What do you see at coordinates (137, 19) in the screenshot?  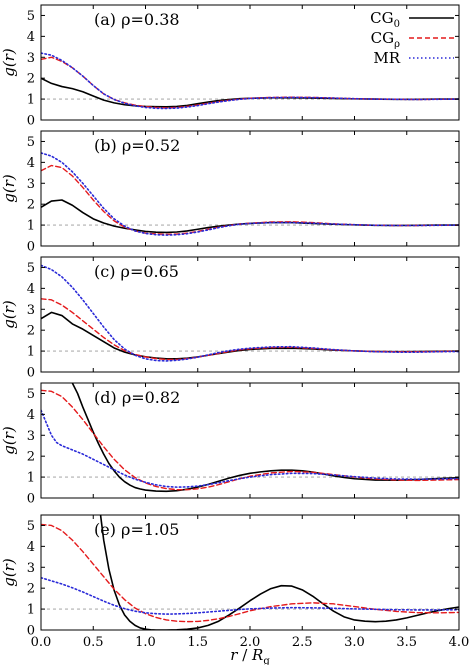 I see `panel-label: (a) ρ=0.38` at bounding box center [137, 19].